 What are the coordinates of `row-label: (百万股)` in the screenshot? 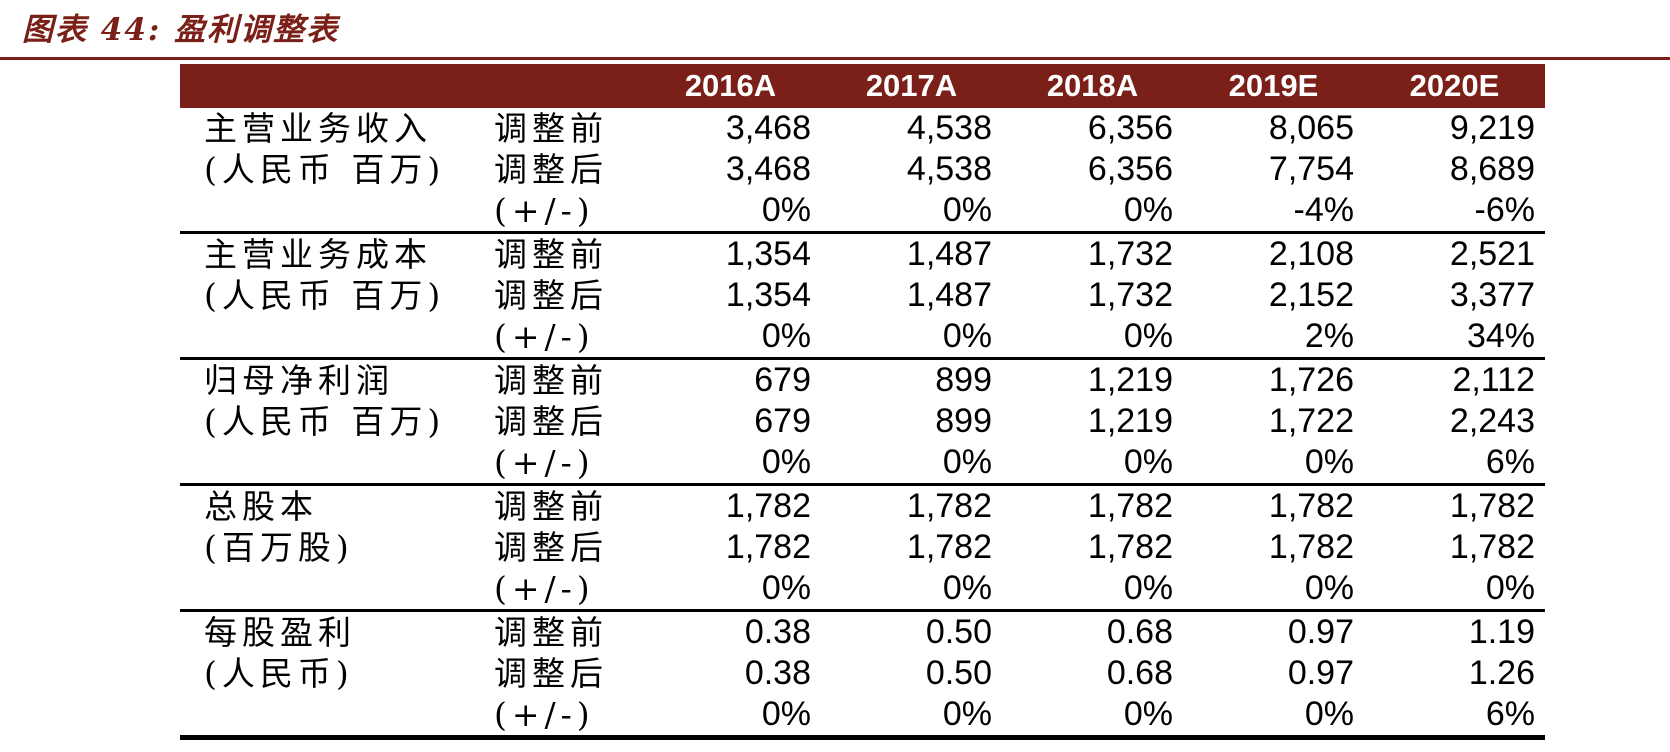 It's located at (279, 547).